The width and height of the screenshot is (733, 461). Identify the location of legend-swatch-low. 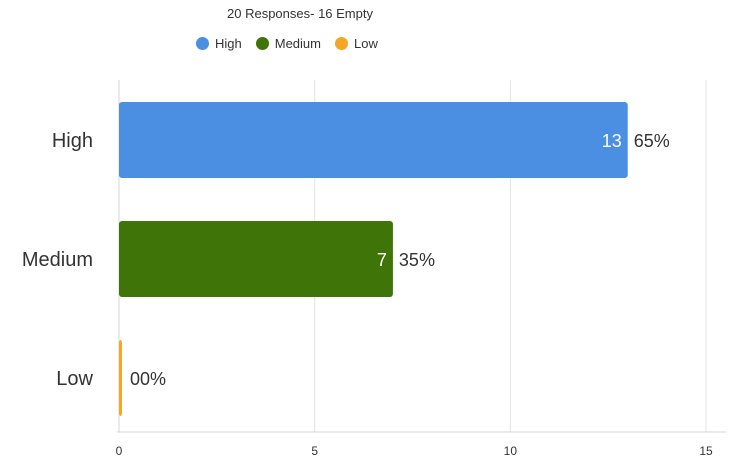
(341, 43).